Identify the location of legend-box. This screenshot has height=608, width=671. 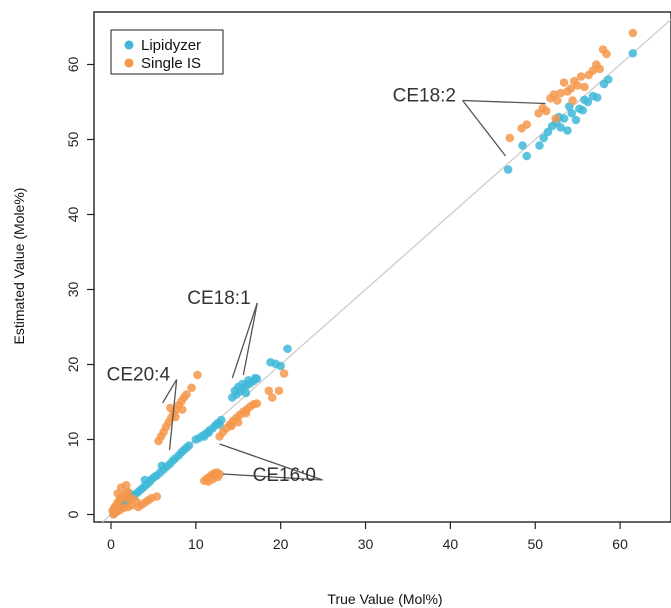
(167, 52).